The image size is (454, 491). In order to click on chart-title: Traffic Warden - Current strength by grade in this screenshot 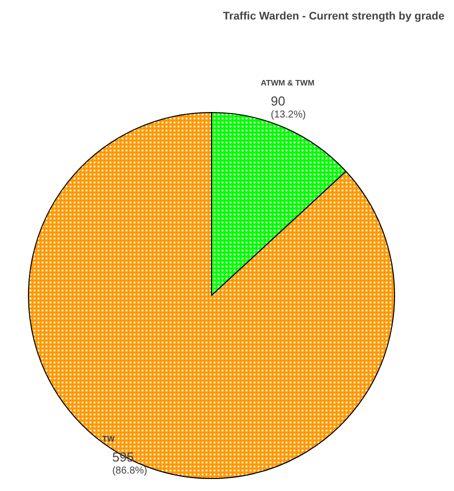, I will do `click(334, 16)`.